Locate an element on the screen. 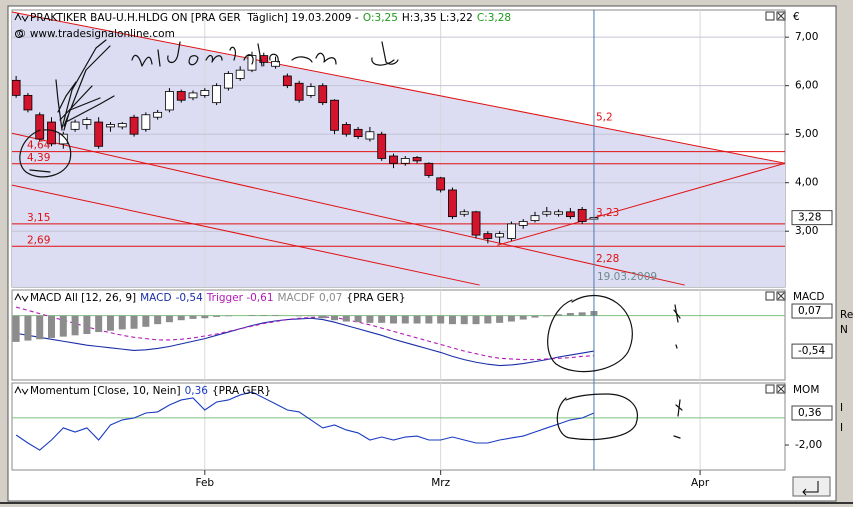 The image size is (853, 507). trendline-label: 5,2 is located at coordinates (604, 117).